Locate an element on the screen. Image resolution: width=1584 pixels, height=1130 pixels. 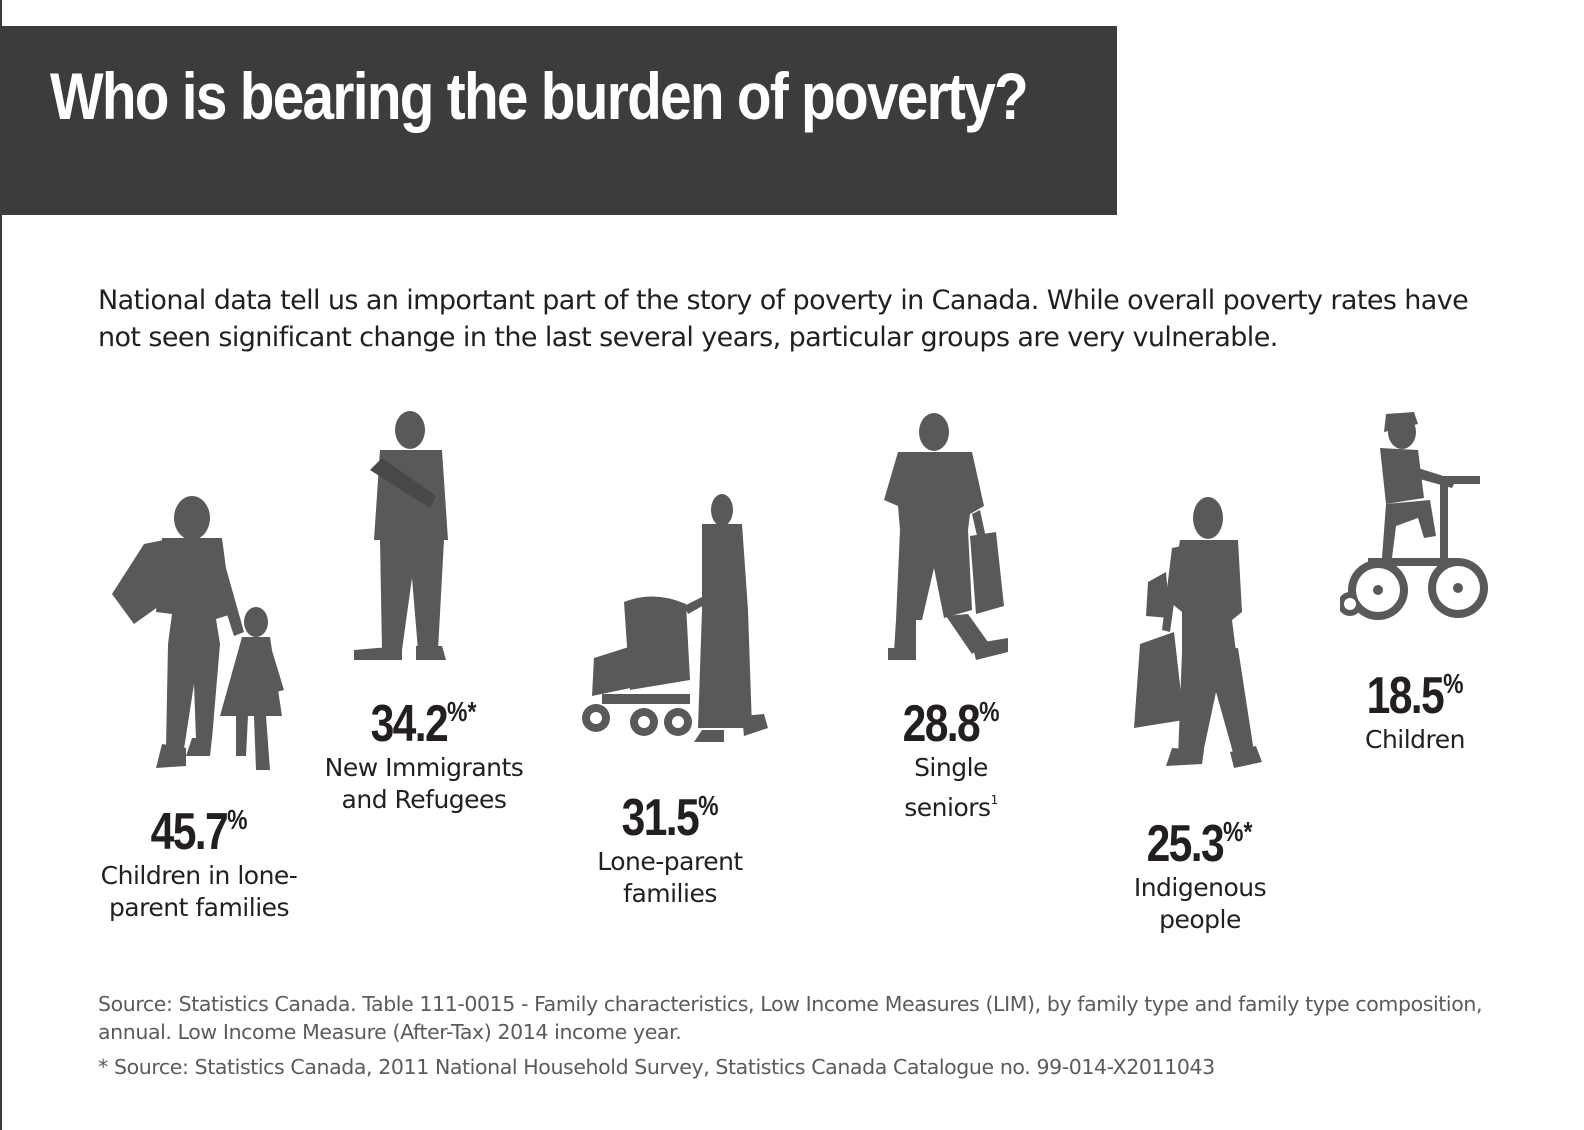
stat-label: Children in lone- parent families is located at coordinates (199, 891).